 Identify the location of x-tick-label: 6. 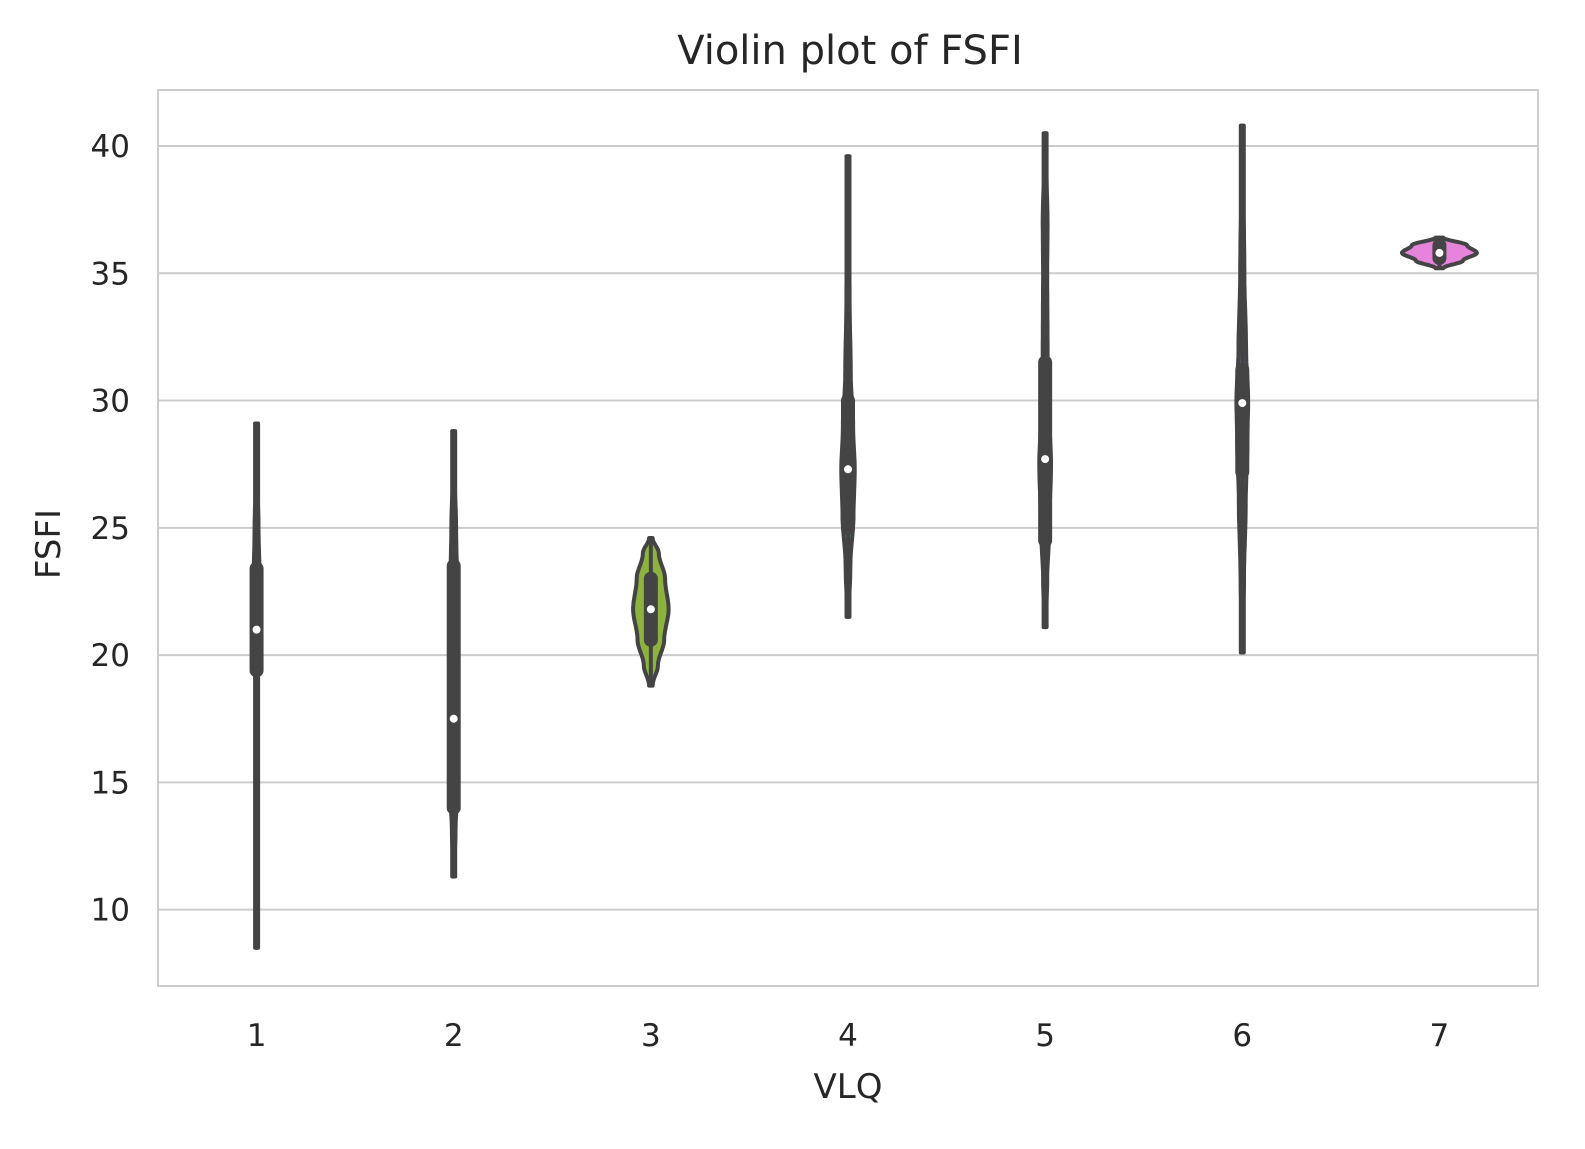
(1242, 1036).